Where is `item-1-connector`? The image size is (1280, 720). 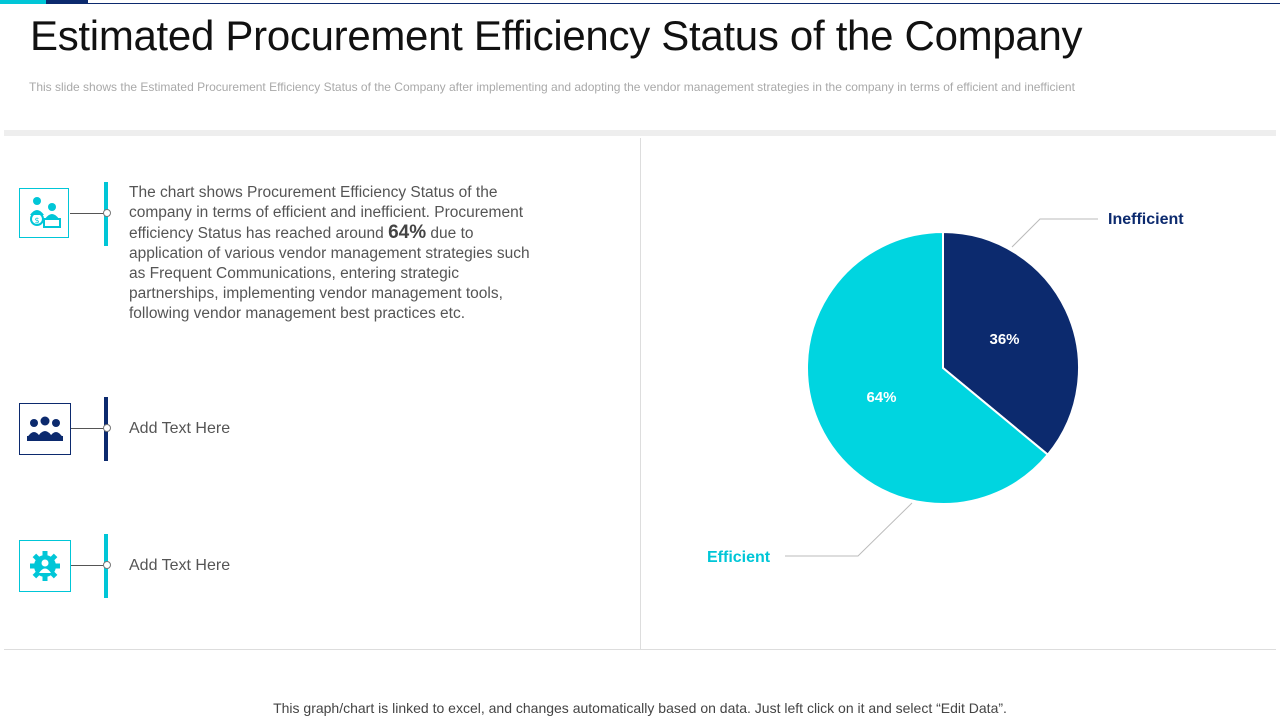 item-1-connector is located at coordinates (88, 213).